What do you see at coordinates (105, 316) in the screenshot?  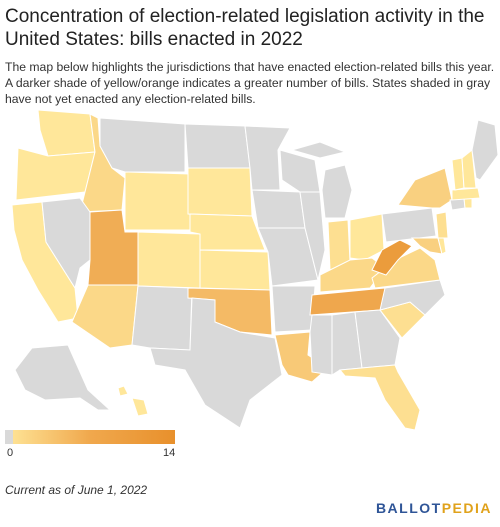 I see `state-AZ` at bounding box center [105, 316].